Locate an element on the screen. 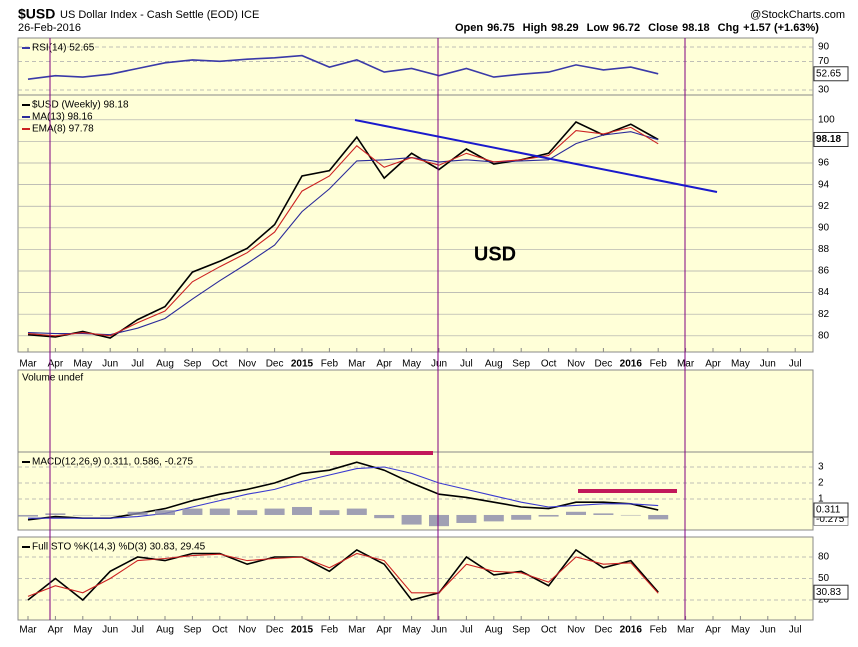 The width and height of the screenshot is (858, 647). symbol: $USD is located at coordinates (36, 14).